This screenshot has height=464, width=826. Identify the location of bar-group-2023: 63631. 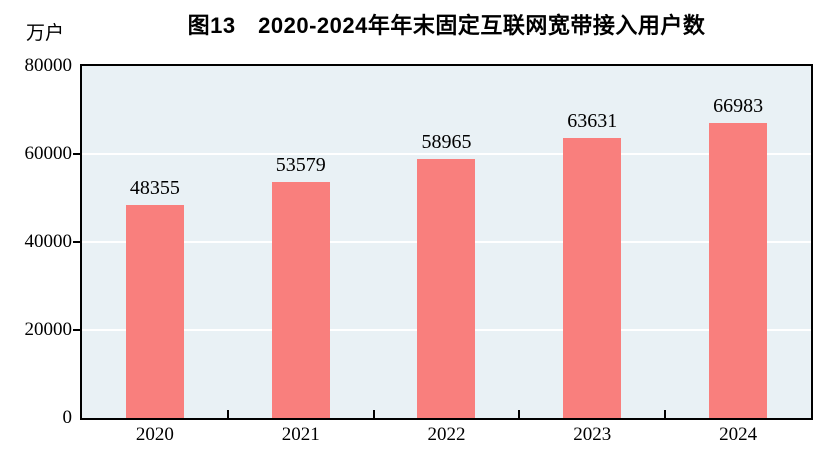
(592, 242).